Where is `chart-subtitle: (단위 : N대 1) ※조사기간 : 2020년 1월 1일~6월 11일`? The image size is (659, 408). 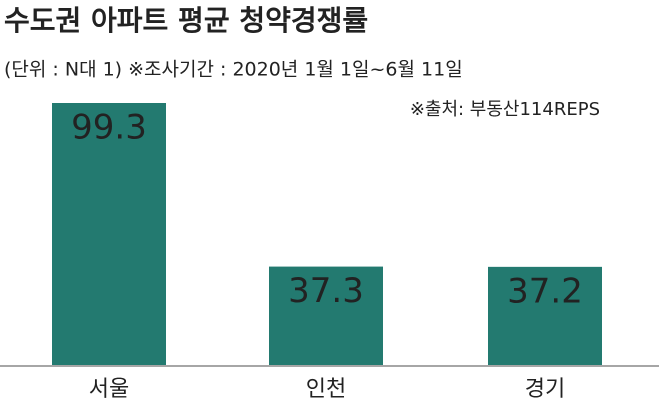 chart-subtitle: (단위 : N대 1) ※조사기간 : 2020년 1월 1일~6월 11일 is located at coordinates (233, 70).